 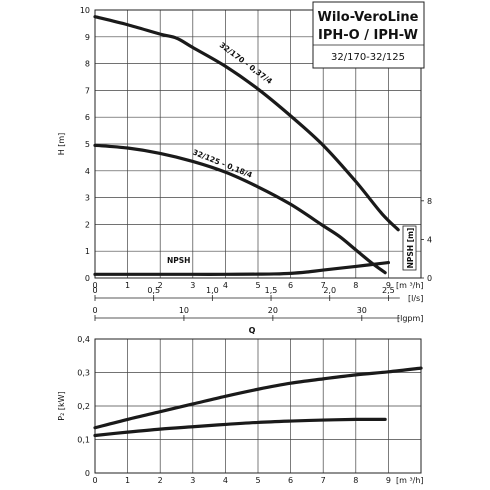 I want to click on power-y-tick-label: 0,2, so click(x=83, y=406).